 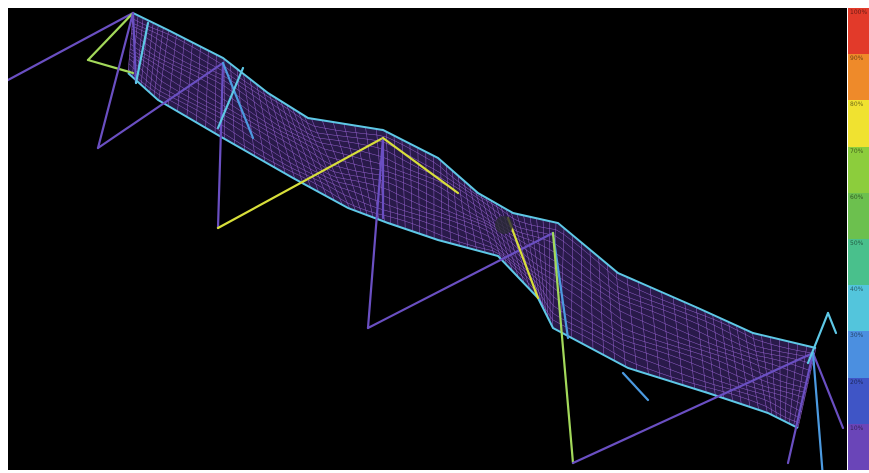 What do you see at coordinates (857, 336) in the screenshot?
I see `legend-label: 30%` at bounding box center [857, 336].